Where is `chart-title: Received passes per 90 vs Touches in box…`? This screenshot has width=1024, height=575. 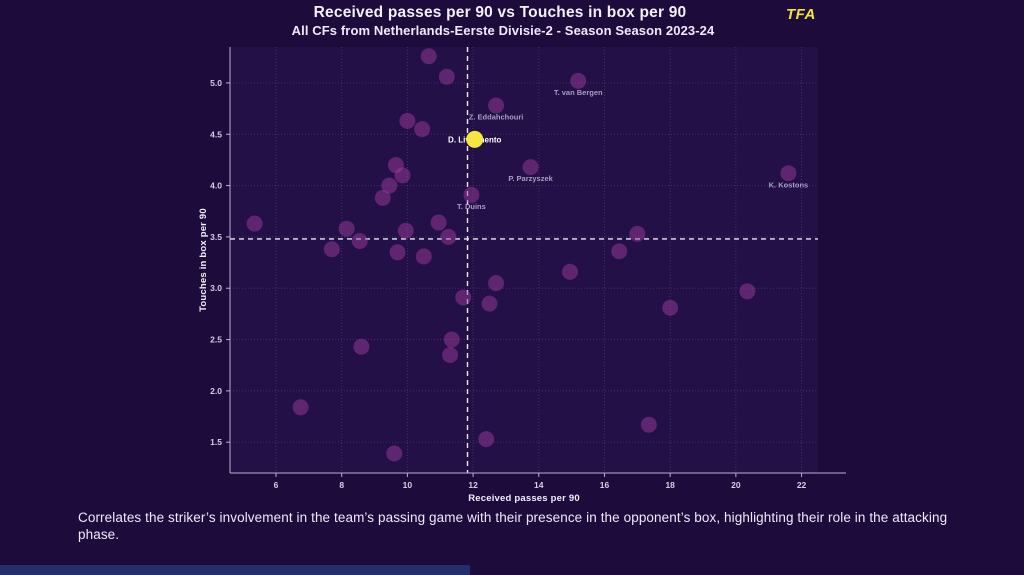 chart-title: Received passes per 90 vs Touches in box… is located at coordinates (500, 12).